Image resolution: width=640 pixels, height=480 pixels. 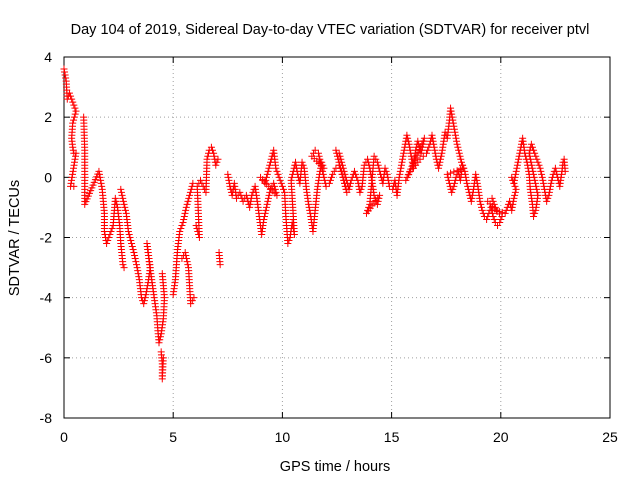 I want to click on y-tick-label: -8, so click(x=46, y=418).